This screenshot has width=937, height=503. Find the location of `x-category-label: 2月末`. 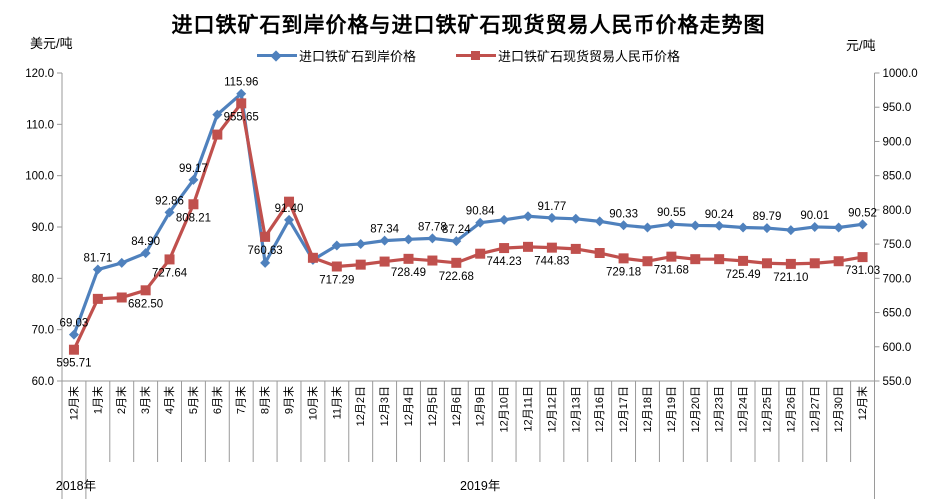

x-category-label: 2月末 is located at coordinates (121, 400).